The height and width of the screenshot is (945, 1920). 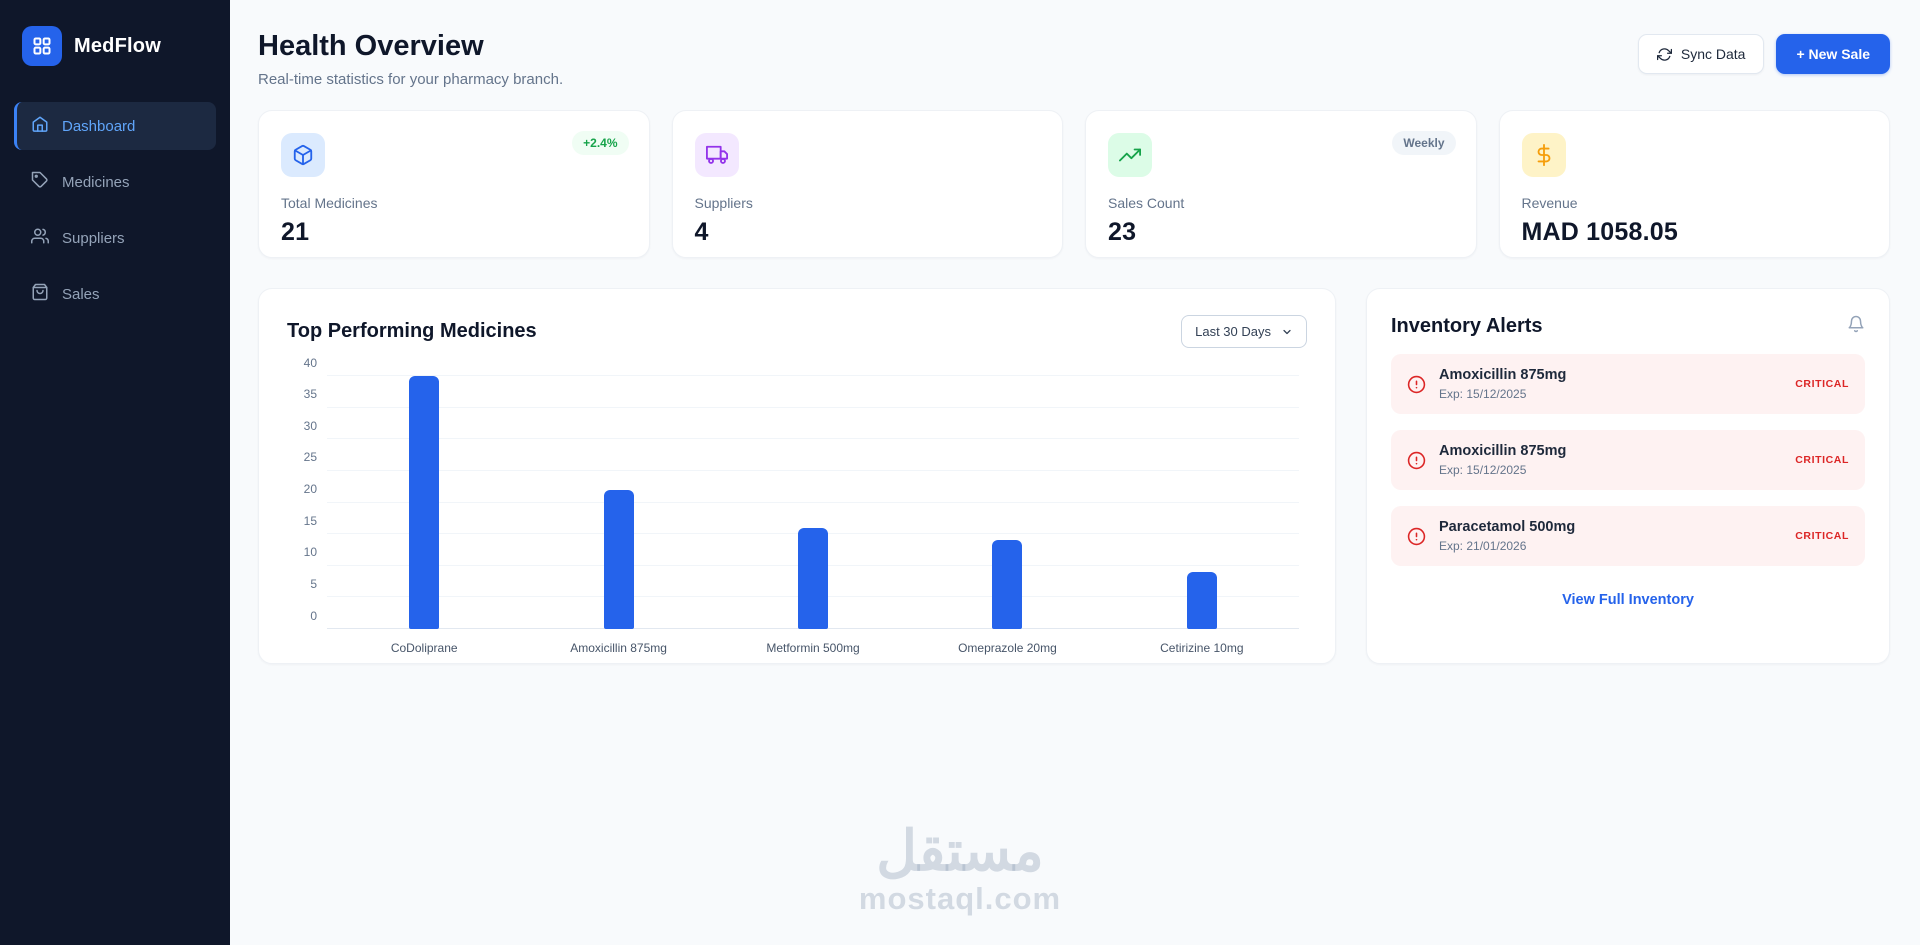 I want to click on watermark-latin: mostaql.com, so click(x=960, y=898).